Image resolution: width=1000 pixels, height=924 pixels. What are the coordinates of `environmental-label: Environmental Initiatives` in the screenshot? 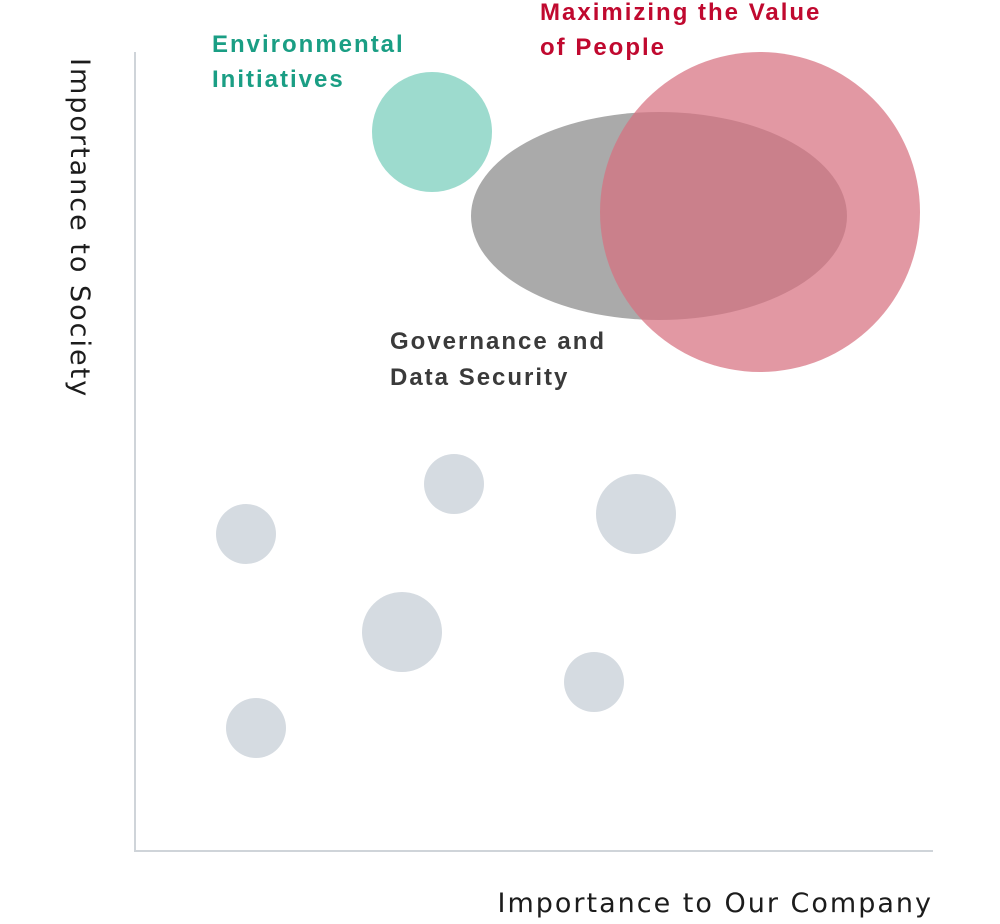 It's located at (312, 62).